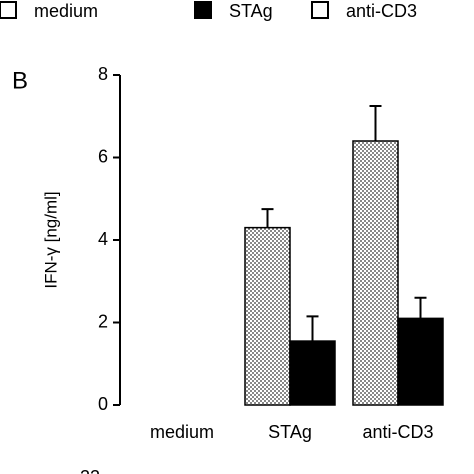  I want to click on x-tick-label: medium, so click(182, 432).